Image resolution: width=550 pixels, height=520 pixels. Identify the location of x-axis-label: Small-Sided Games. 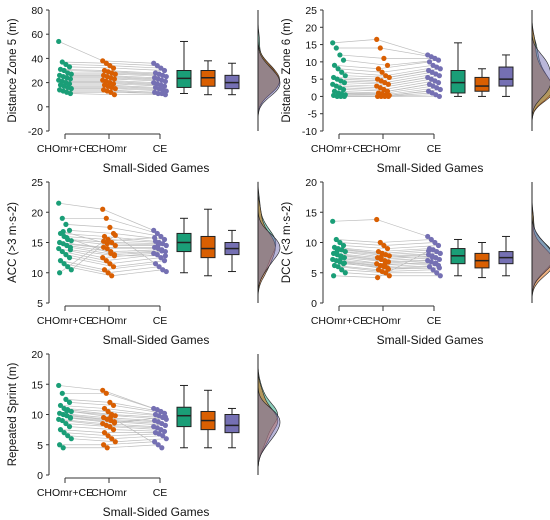
(156, 340).